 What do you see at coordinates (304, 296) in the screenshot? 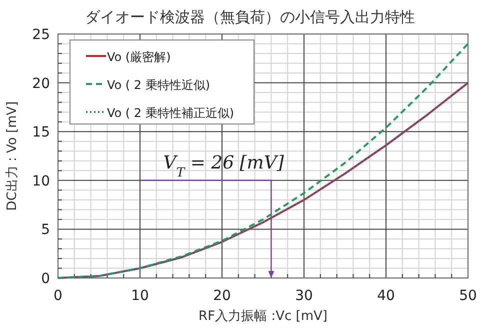
I see `x-tick-label: 30` at bounding box center [304, 296].